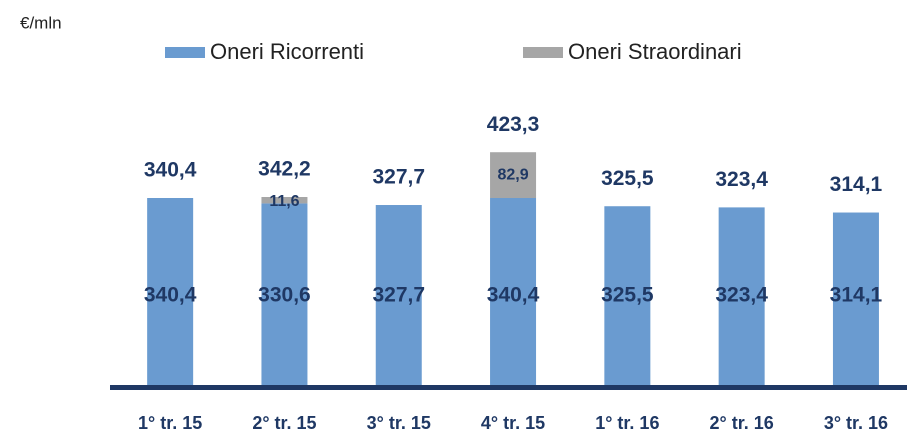 The width and height of the screenshot is (907, 433). I want to click on total-label: 342,2, so click(284, 169).